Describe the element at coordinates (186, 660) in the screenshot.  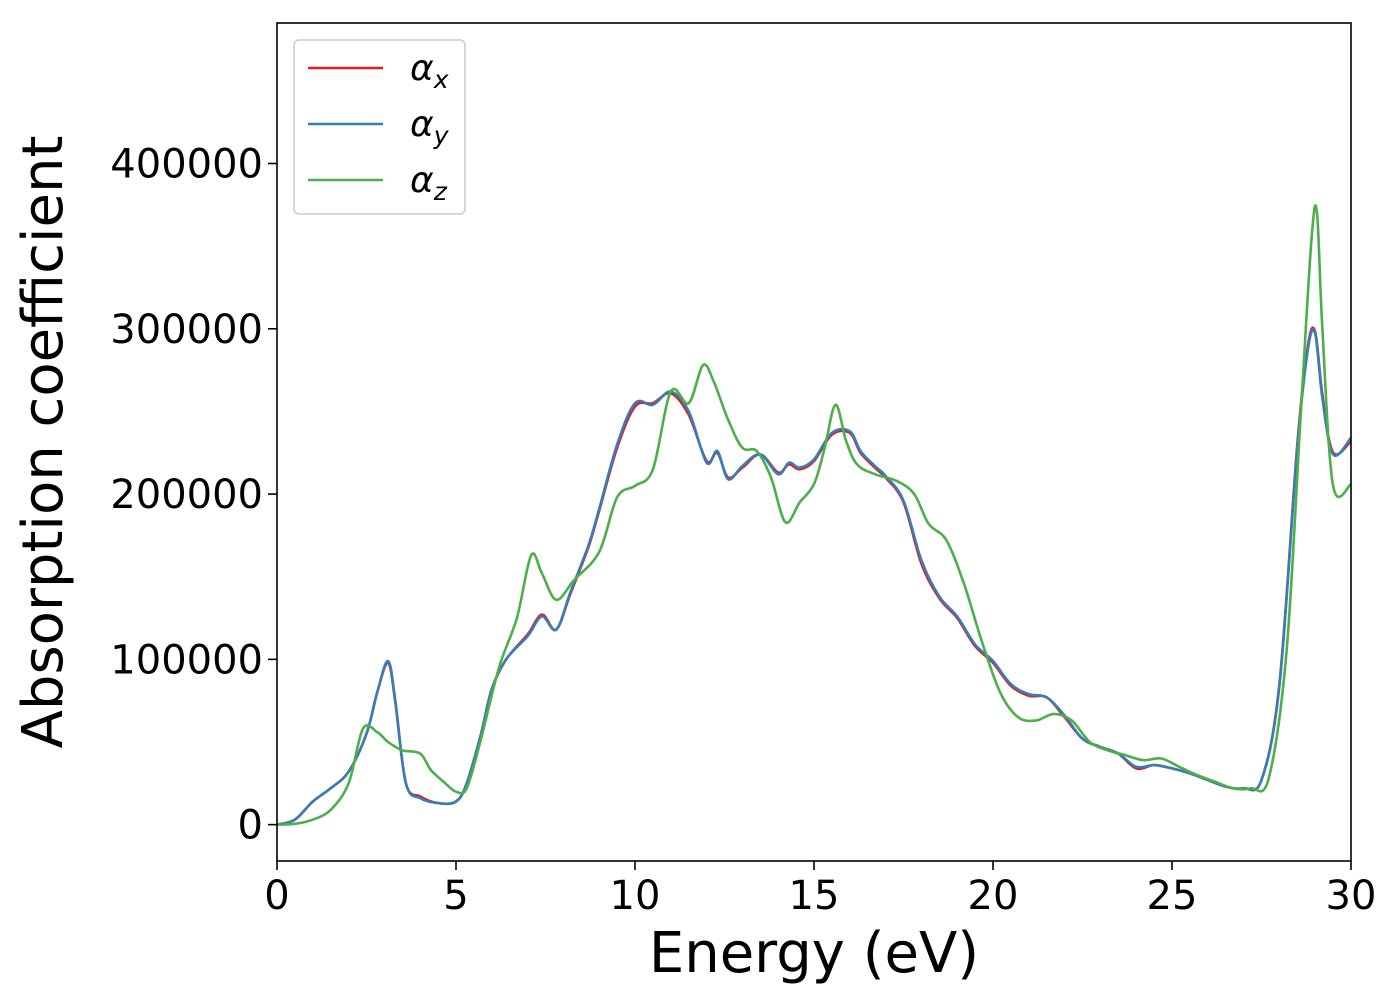
I see `y-tick-label: 100000` at that location.